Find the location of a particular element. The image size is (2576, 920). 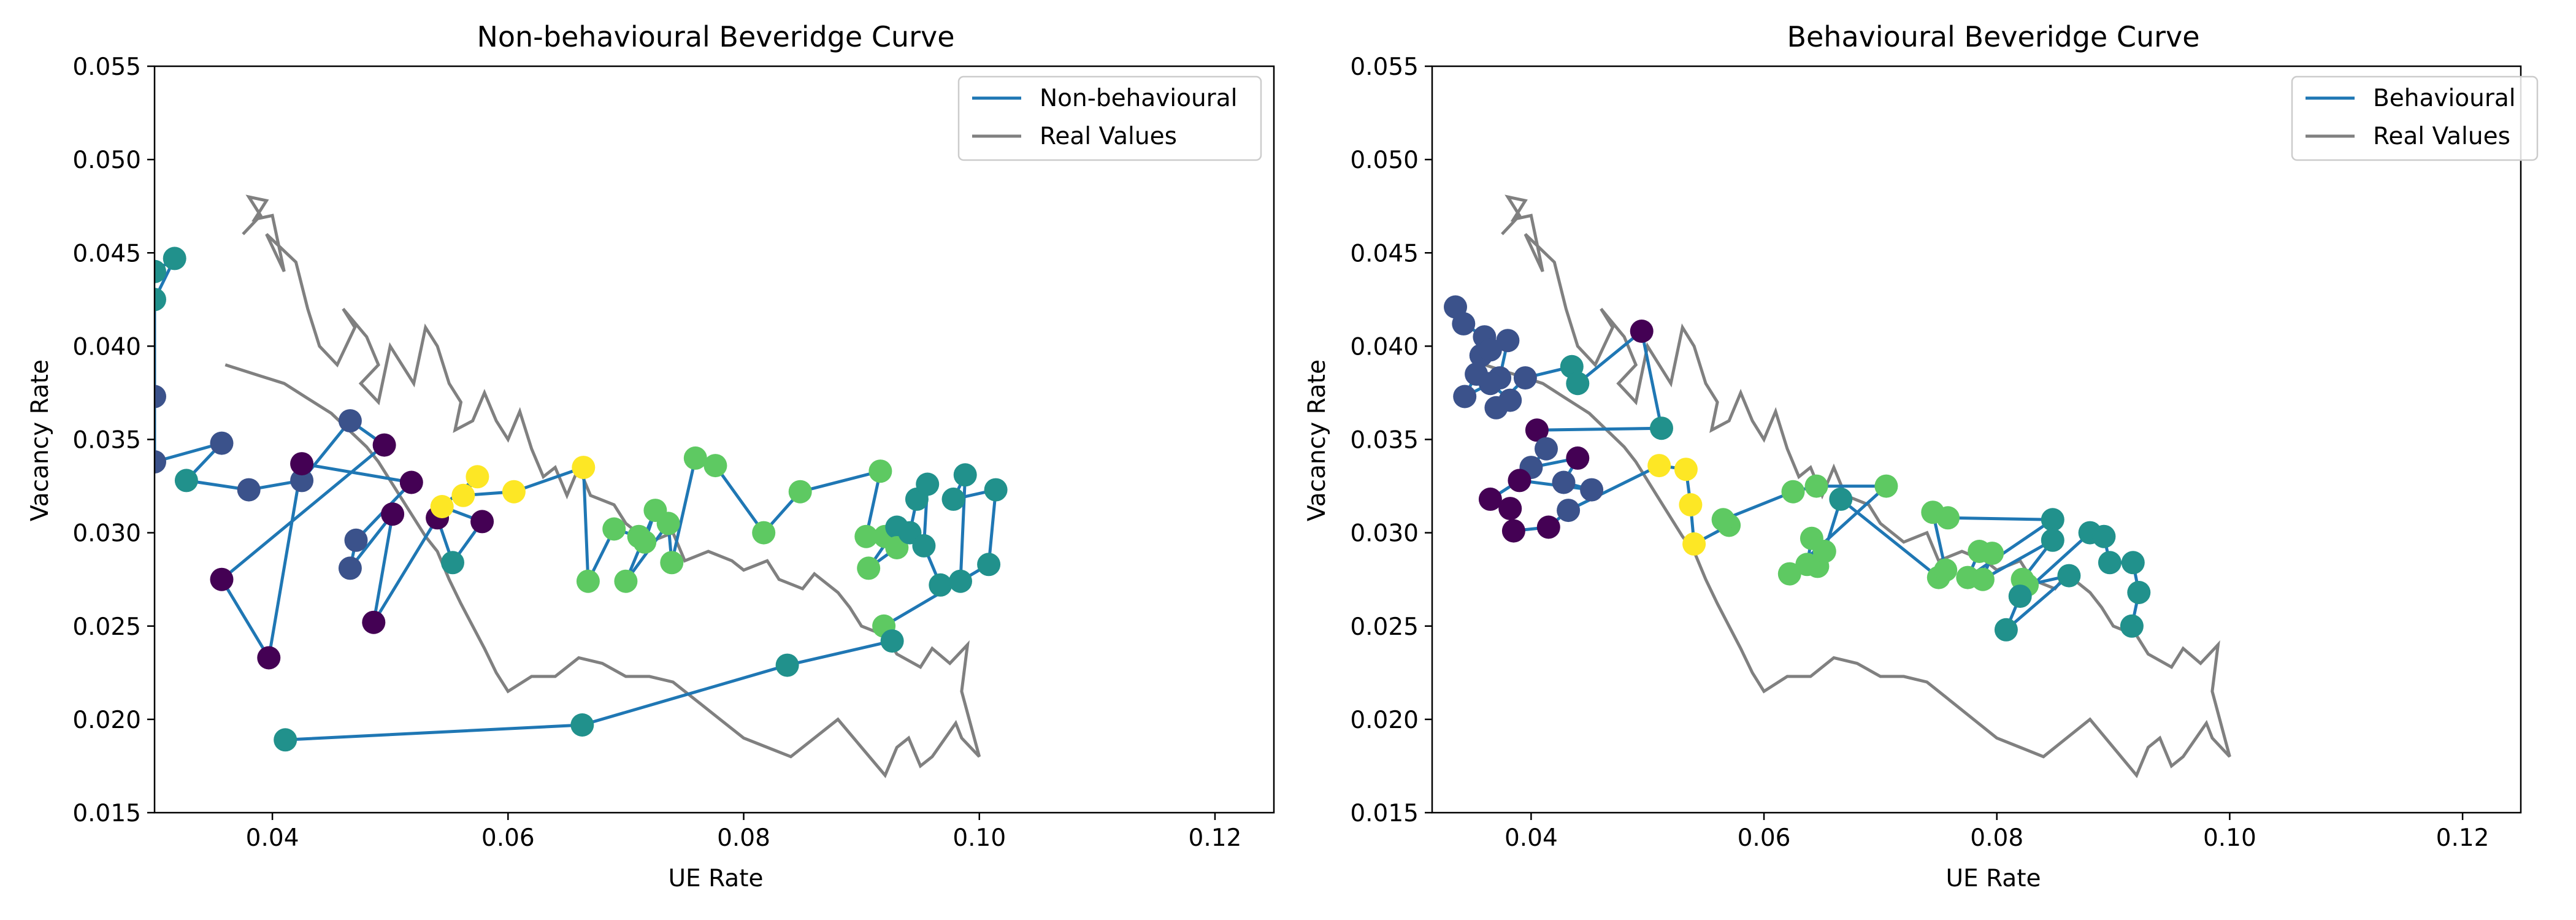

y-tick-label: 0.030 is located at coordinates (106, 534).